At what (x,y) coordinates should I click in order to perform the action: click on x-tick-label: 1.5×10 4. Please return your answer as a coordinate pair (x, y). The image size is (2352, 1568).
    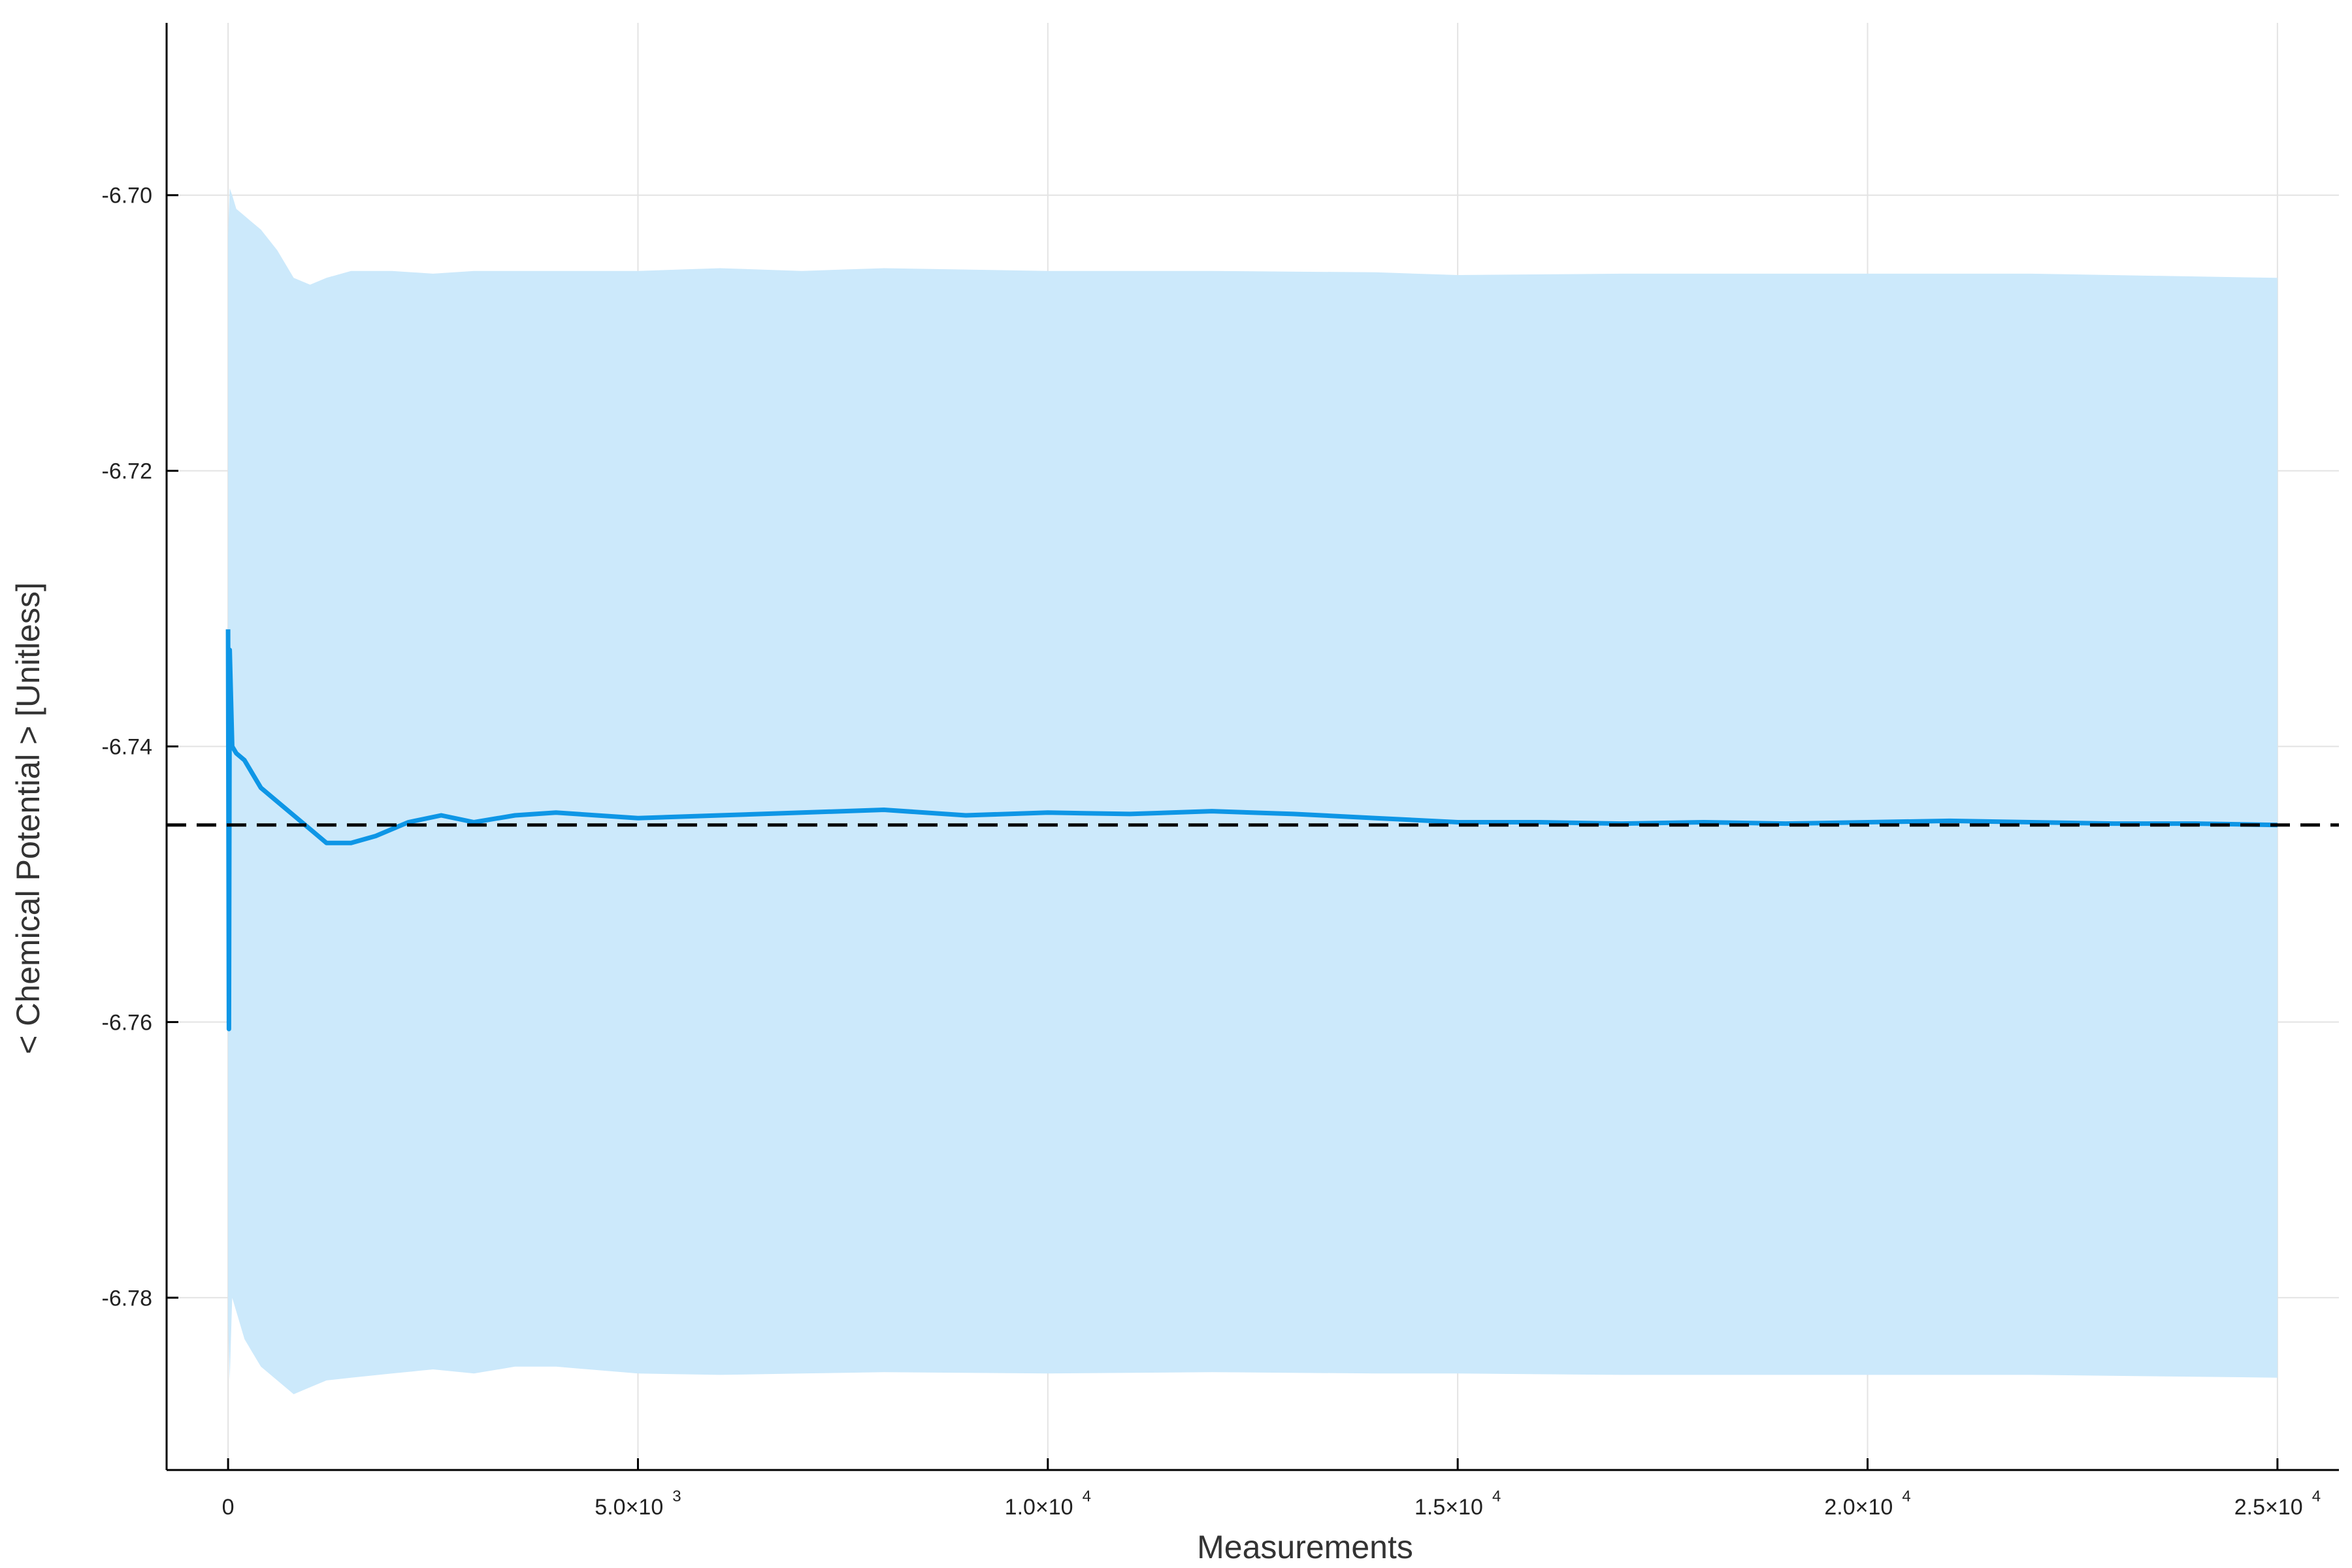
    Looking at the image, I should click on (1457, 1504).